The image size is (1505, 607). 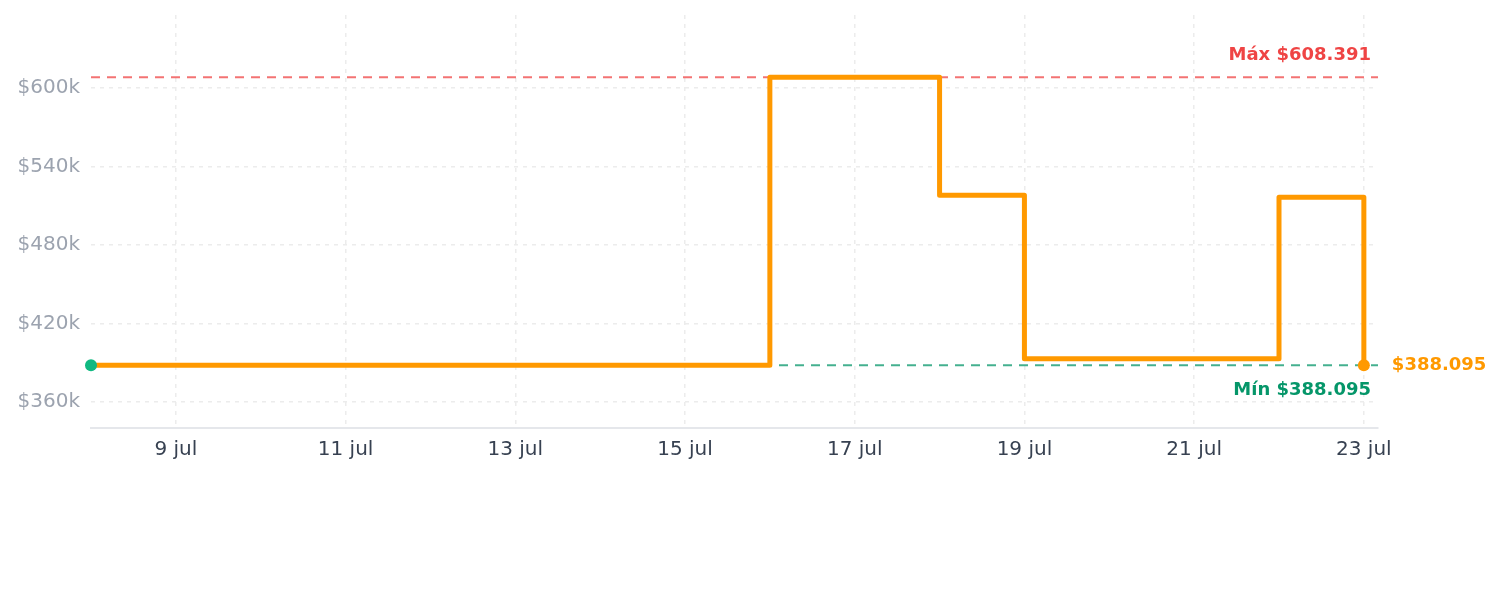 I want to click on y-tick-label: $360k, so click(x=49, y=400).